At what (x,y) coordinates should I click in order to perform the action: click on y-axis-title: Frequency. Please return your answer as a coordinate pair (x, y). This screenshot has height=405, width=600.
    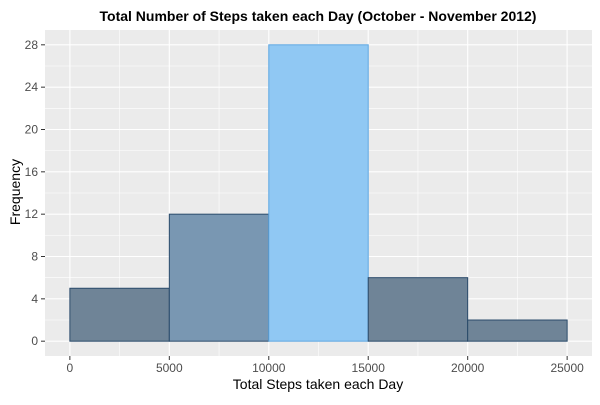
    Looking at the image, I should click on (15, 192).